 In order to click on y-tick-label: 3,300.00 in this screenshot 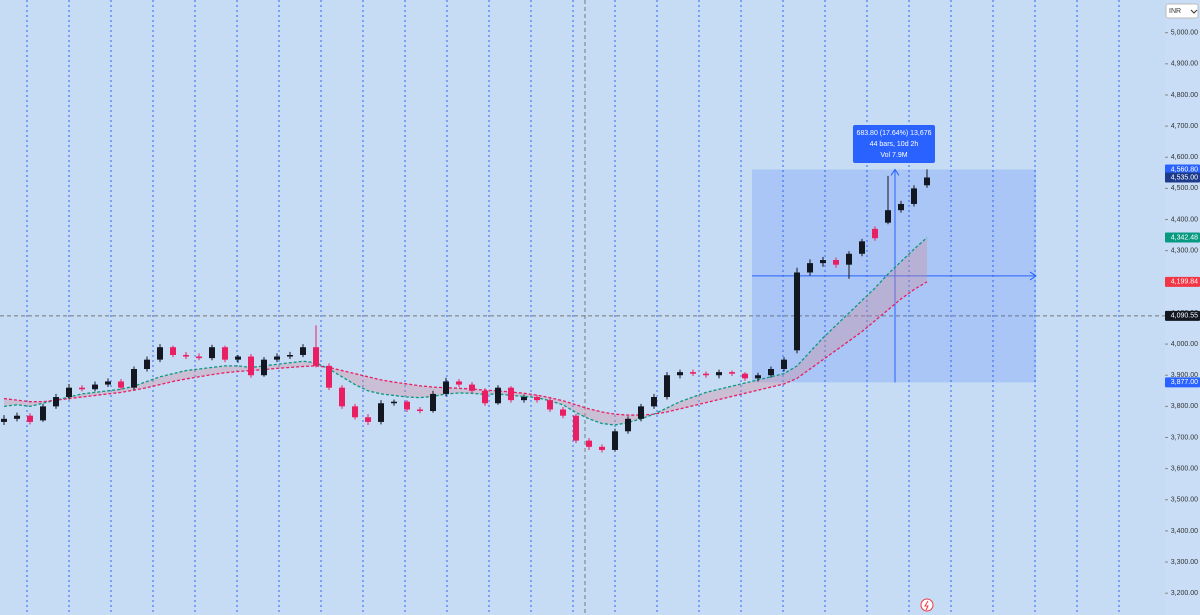, I will do `click(1184, 562)`.